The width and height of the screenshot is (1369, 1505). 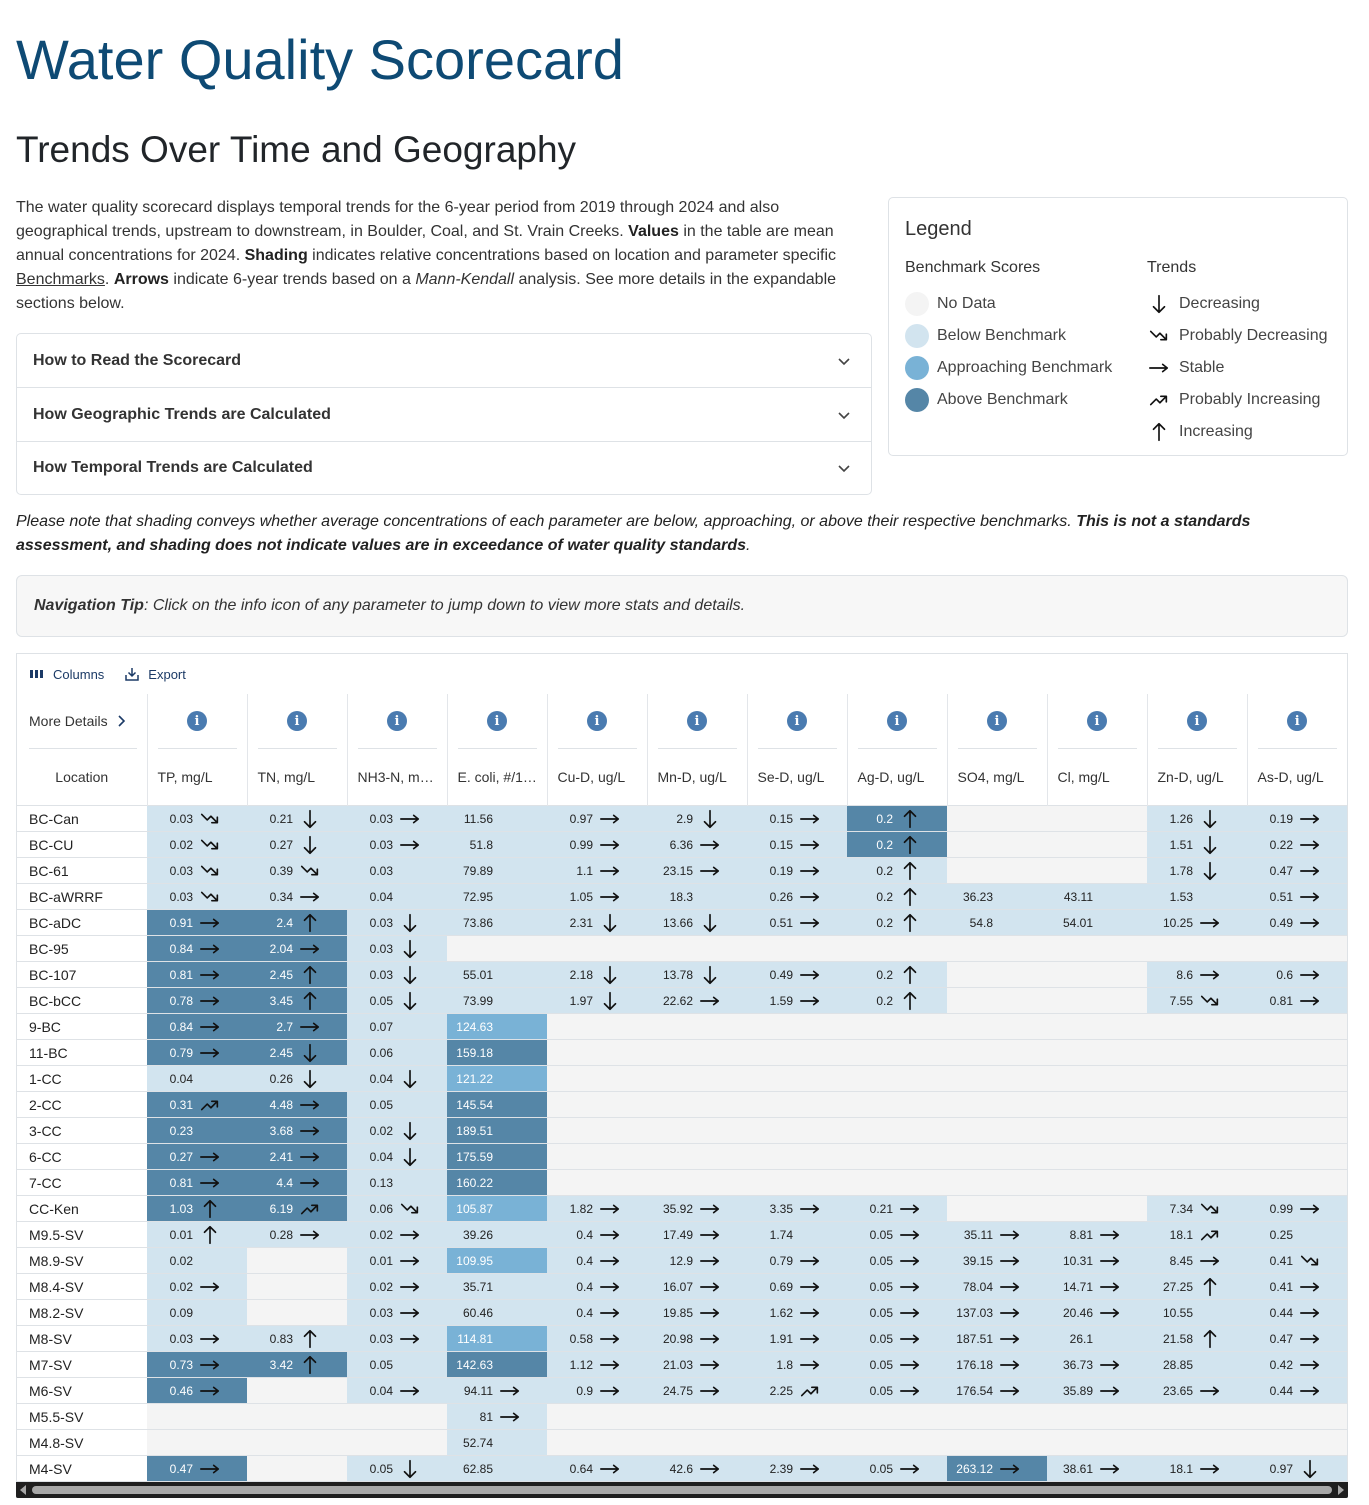 What do you see at coordinates (286, 777) in the screenshot?
I see `column-header: TN, mg/L` at bounding box center [286, 777].